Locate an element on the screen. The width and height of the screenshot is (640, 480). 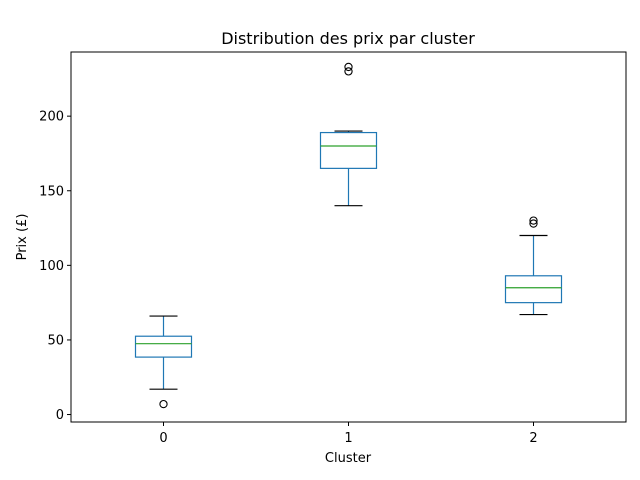
y-tick-label: 100 is located at coordinates (51, 266).